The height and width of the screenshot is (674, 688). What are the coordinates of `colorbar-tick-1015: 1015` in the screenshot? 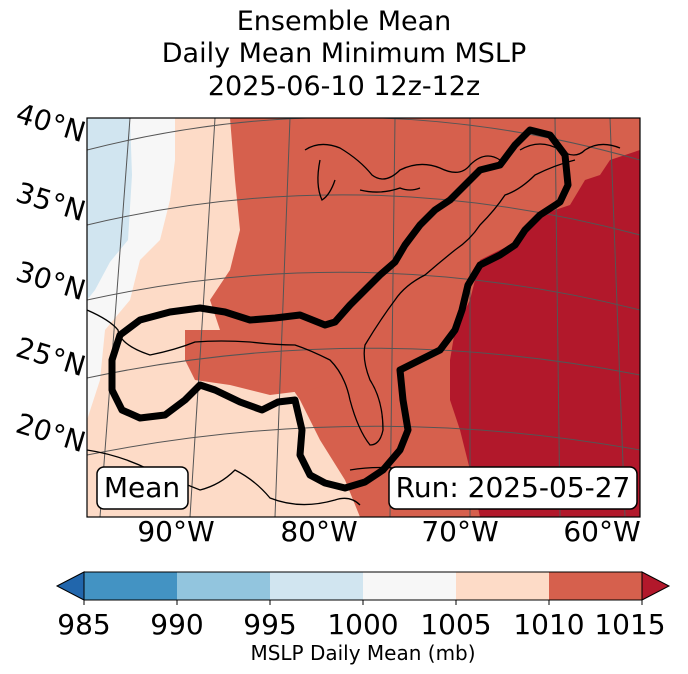 It's located at (629, 624).